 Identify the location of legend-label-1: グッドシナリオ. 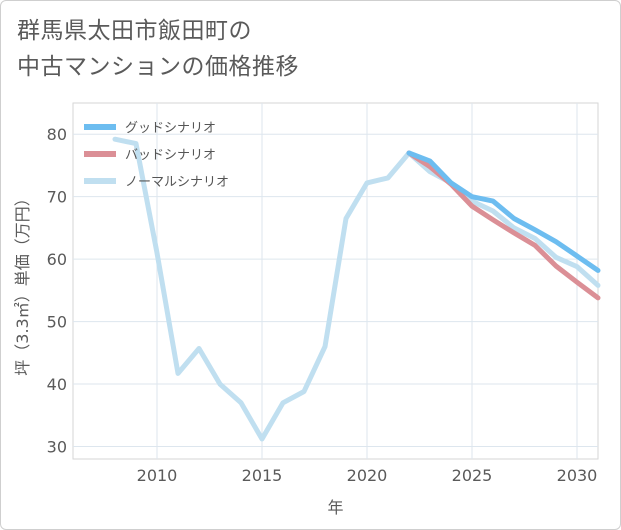
(170, 128).